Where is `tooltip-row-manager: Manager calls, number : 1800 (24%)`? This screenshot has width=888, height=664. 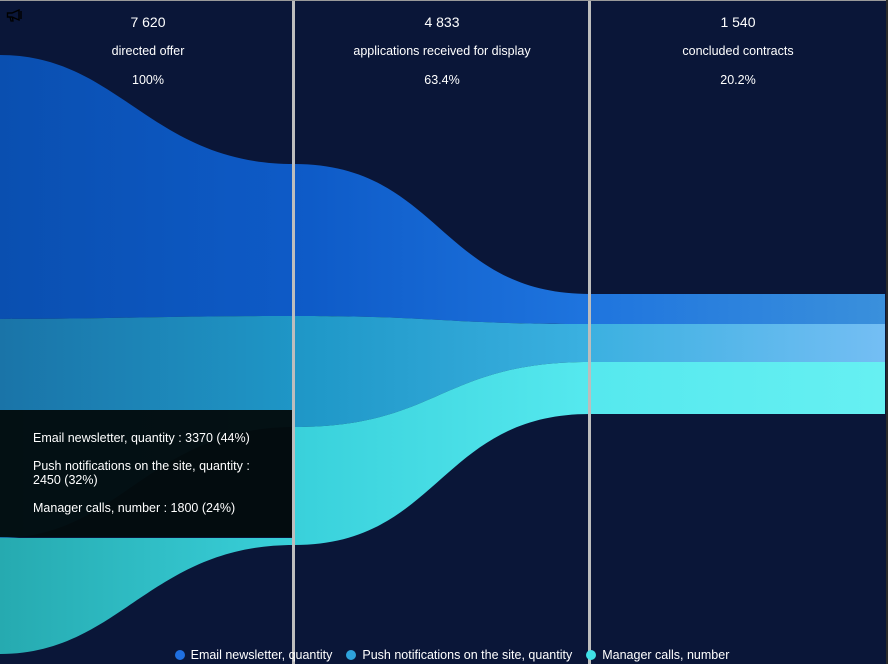
tooltip-row-manager: Manager calls, number : 1800 (24%) is located at coordinates (134, 508).